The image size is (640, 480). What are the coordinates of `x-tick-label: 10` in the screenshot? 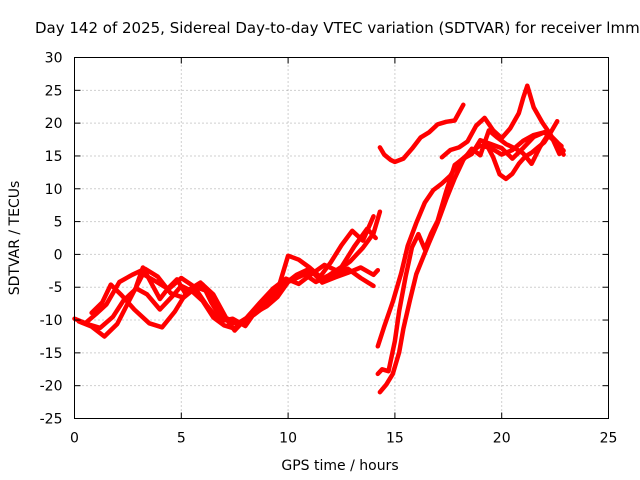 It's located at (288, 439).